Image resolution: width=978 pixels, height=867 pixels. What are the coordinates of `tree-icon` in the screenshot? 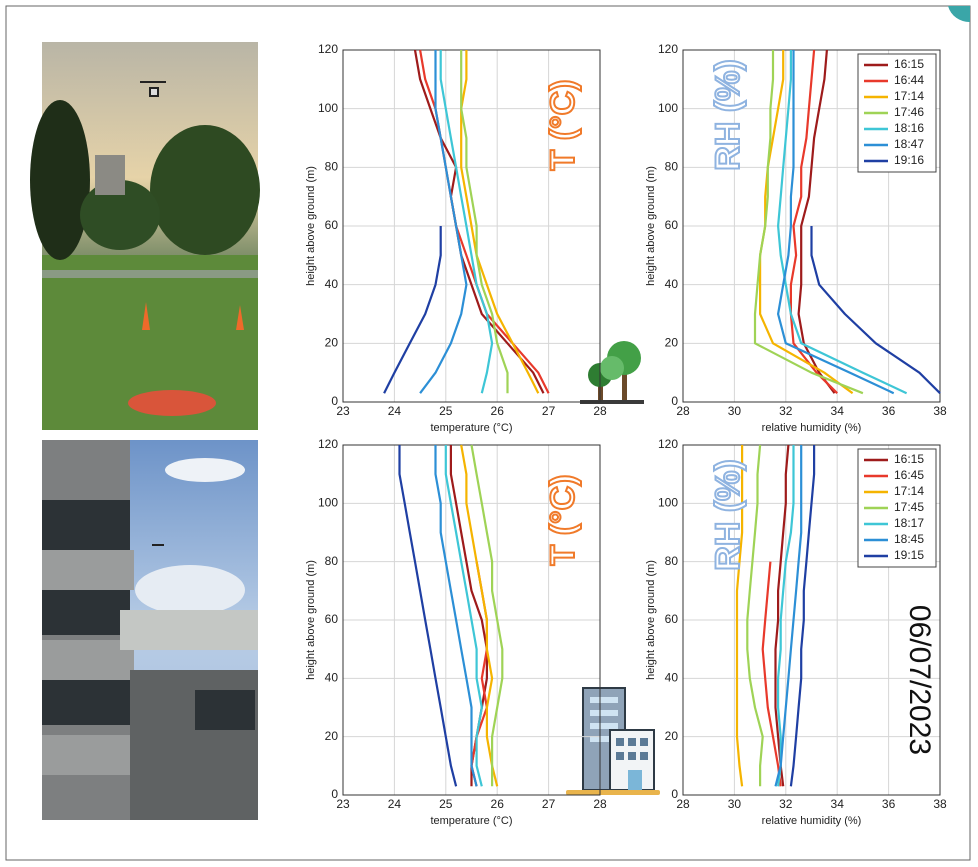 It's located at (612, 372).